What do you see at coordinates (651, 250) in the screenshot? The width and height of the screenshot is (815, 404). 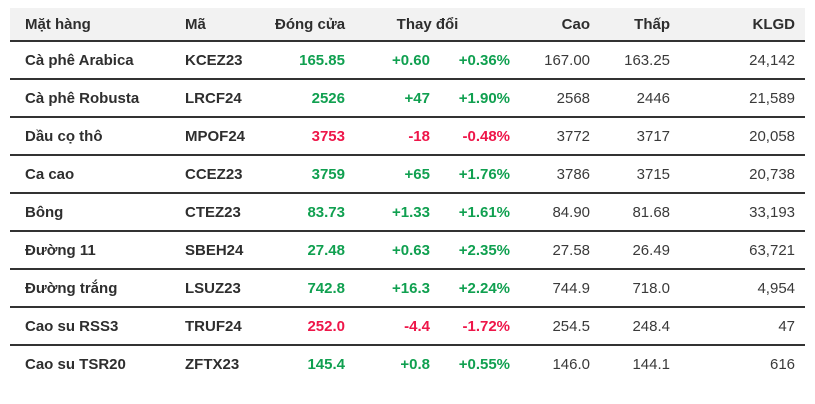 I see `low-price: 26.49` at bounding box center [651, 250].